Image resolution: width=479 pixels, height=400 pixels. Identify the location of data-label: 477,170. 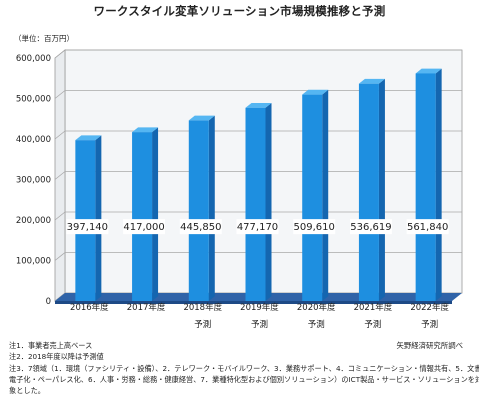
(257, 227).